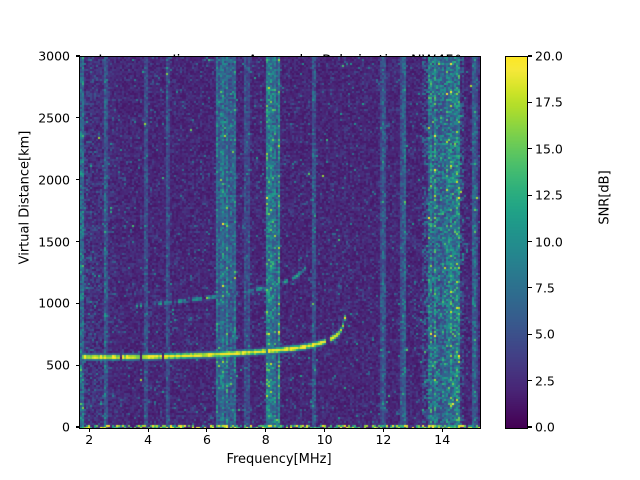 The image size is (640, 480). Describe the element at coordinates (383, 439) in the screenshot. I see `x-tick-label: 12` at that location.